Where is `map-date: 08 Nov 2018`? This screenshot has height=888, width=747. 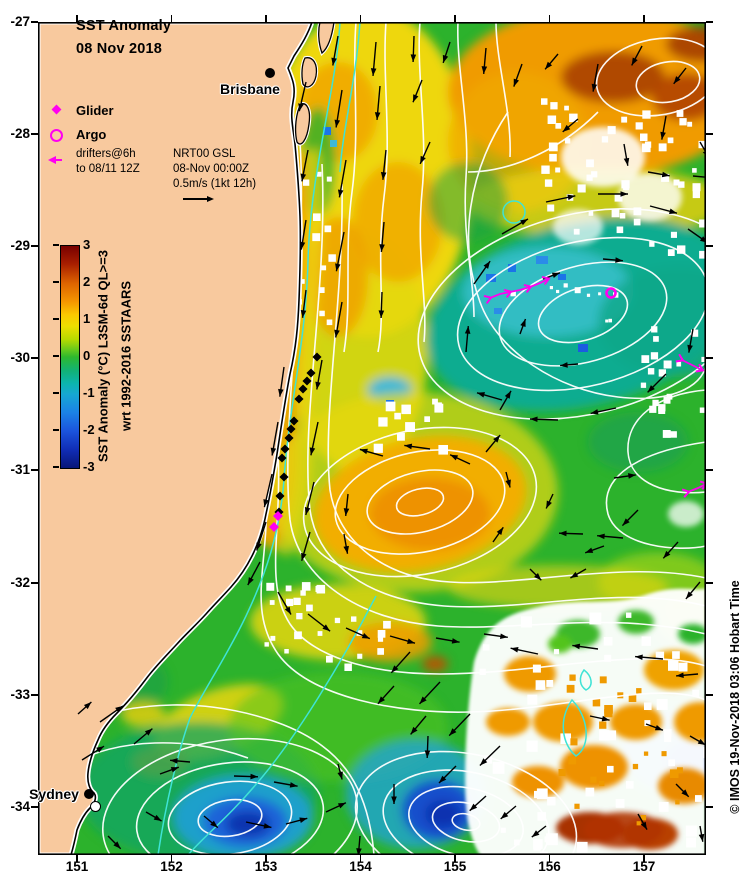
map-date: 08 Nov 2018 is located at coordinates (119, 49).